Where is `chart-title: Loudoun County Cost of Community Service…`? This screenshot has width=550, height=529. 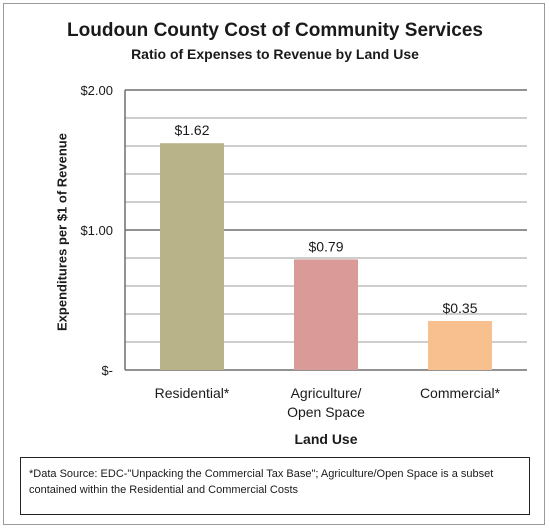 chart-title: Loudoun County Cost of Community Service… is located at coordinates (275, 30).